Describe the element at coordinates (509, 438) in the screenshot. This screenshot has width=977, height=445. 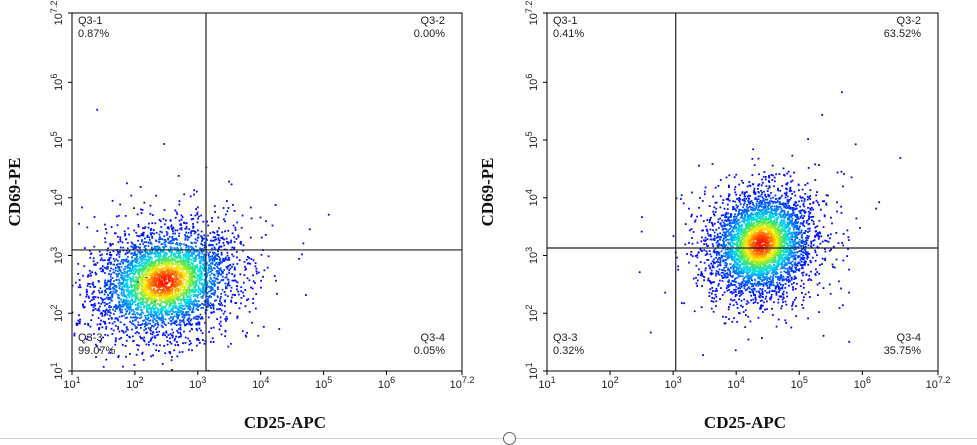
I see `scroll-handle-icon` at that location.